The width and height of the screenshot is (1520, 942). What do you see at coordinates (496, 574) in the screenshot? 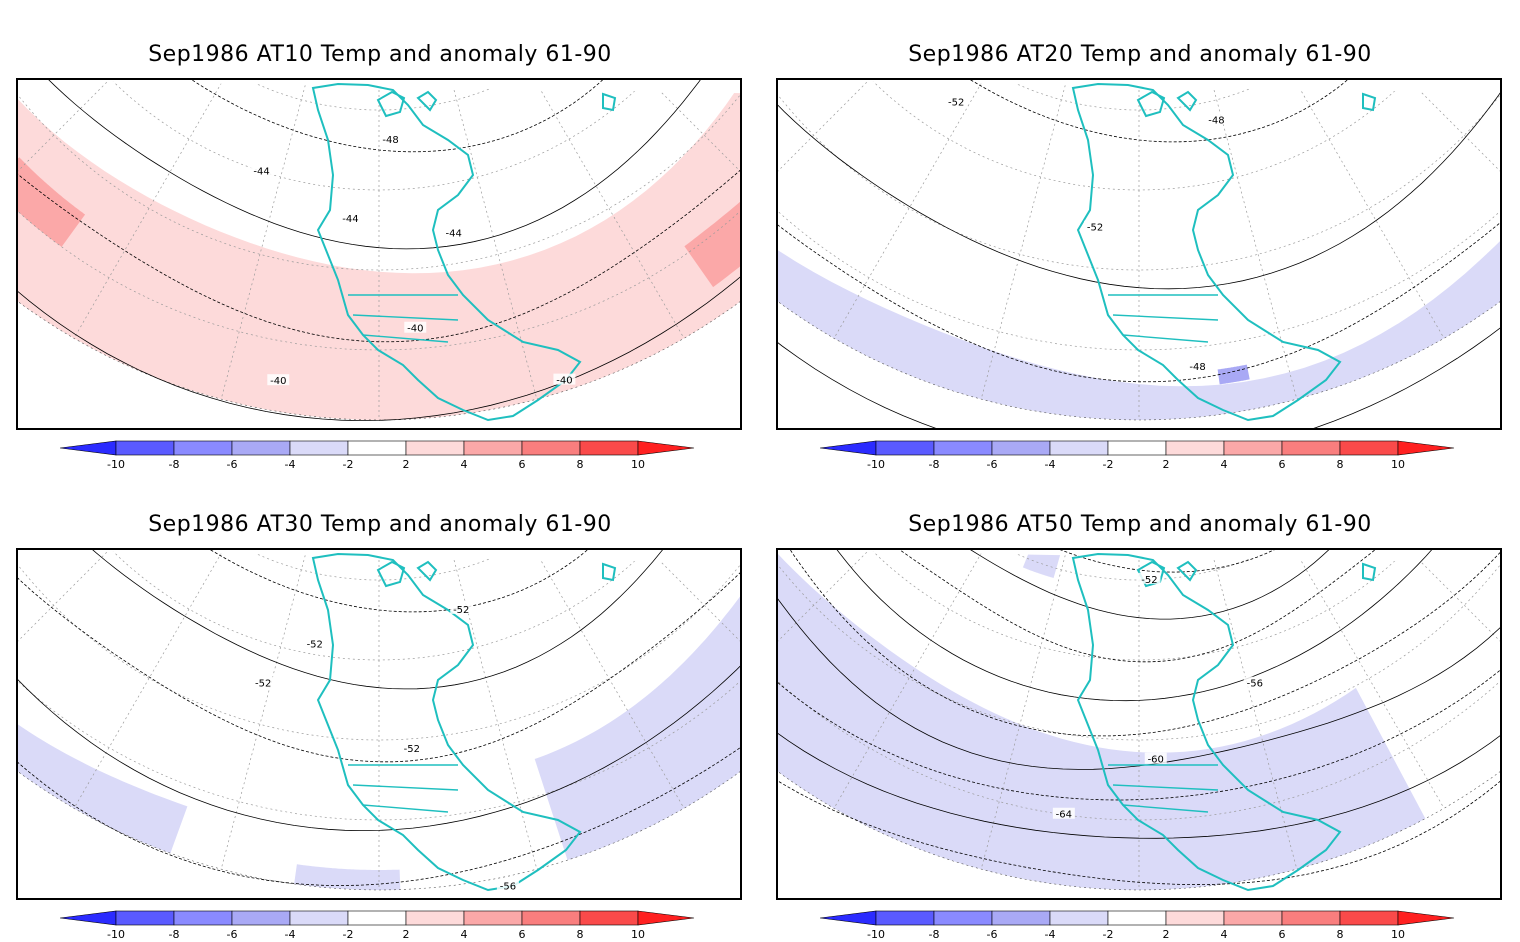
I see `arctic-islands` at bounding box center [496, 574].